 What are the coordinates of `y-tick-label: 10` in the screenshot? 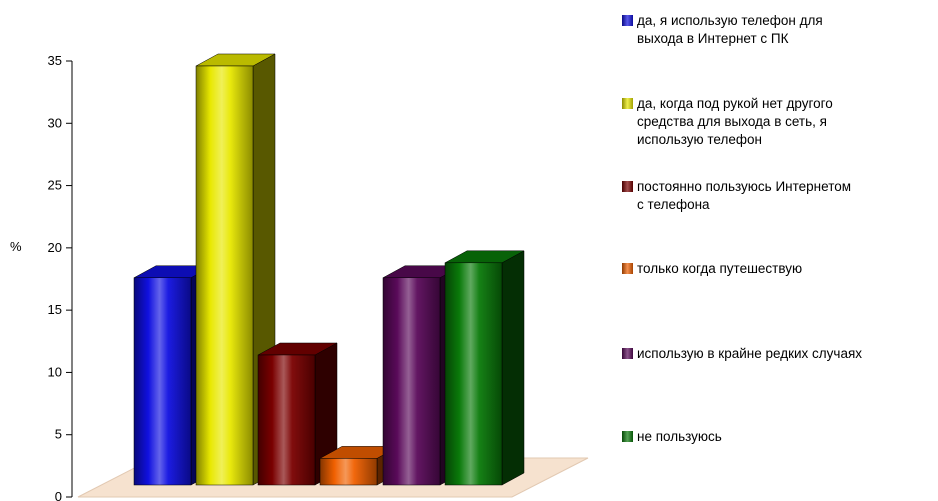 It's located at (55, 371).